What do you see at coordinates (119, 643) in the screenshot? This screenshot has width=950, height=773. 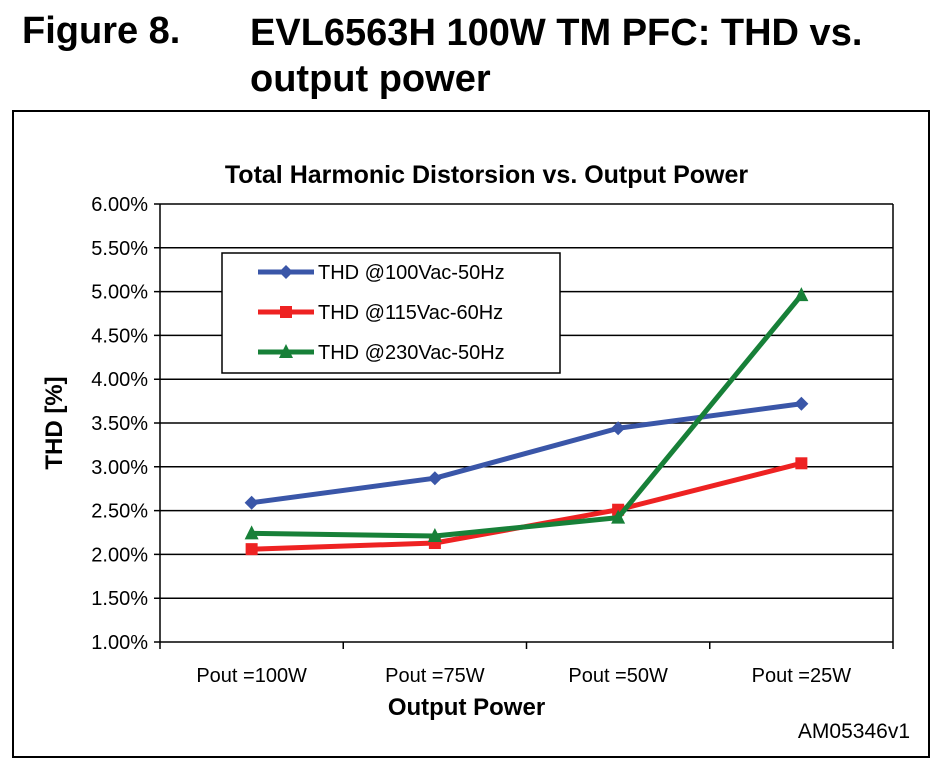 I see `y-tick-label: 1.00%` at bounding box center [119, 643].